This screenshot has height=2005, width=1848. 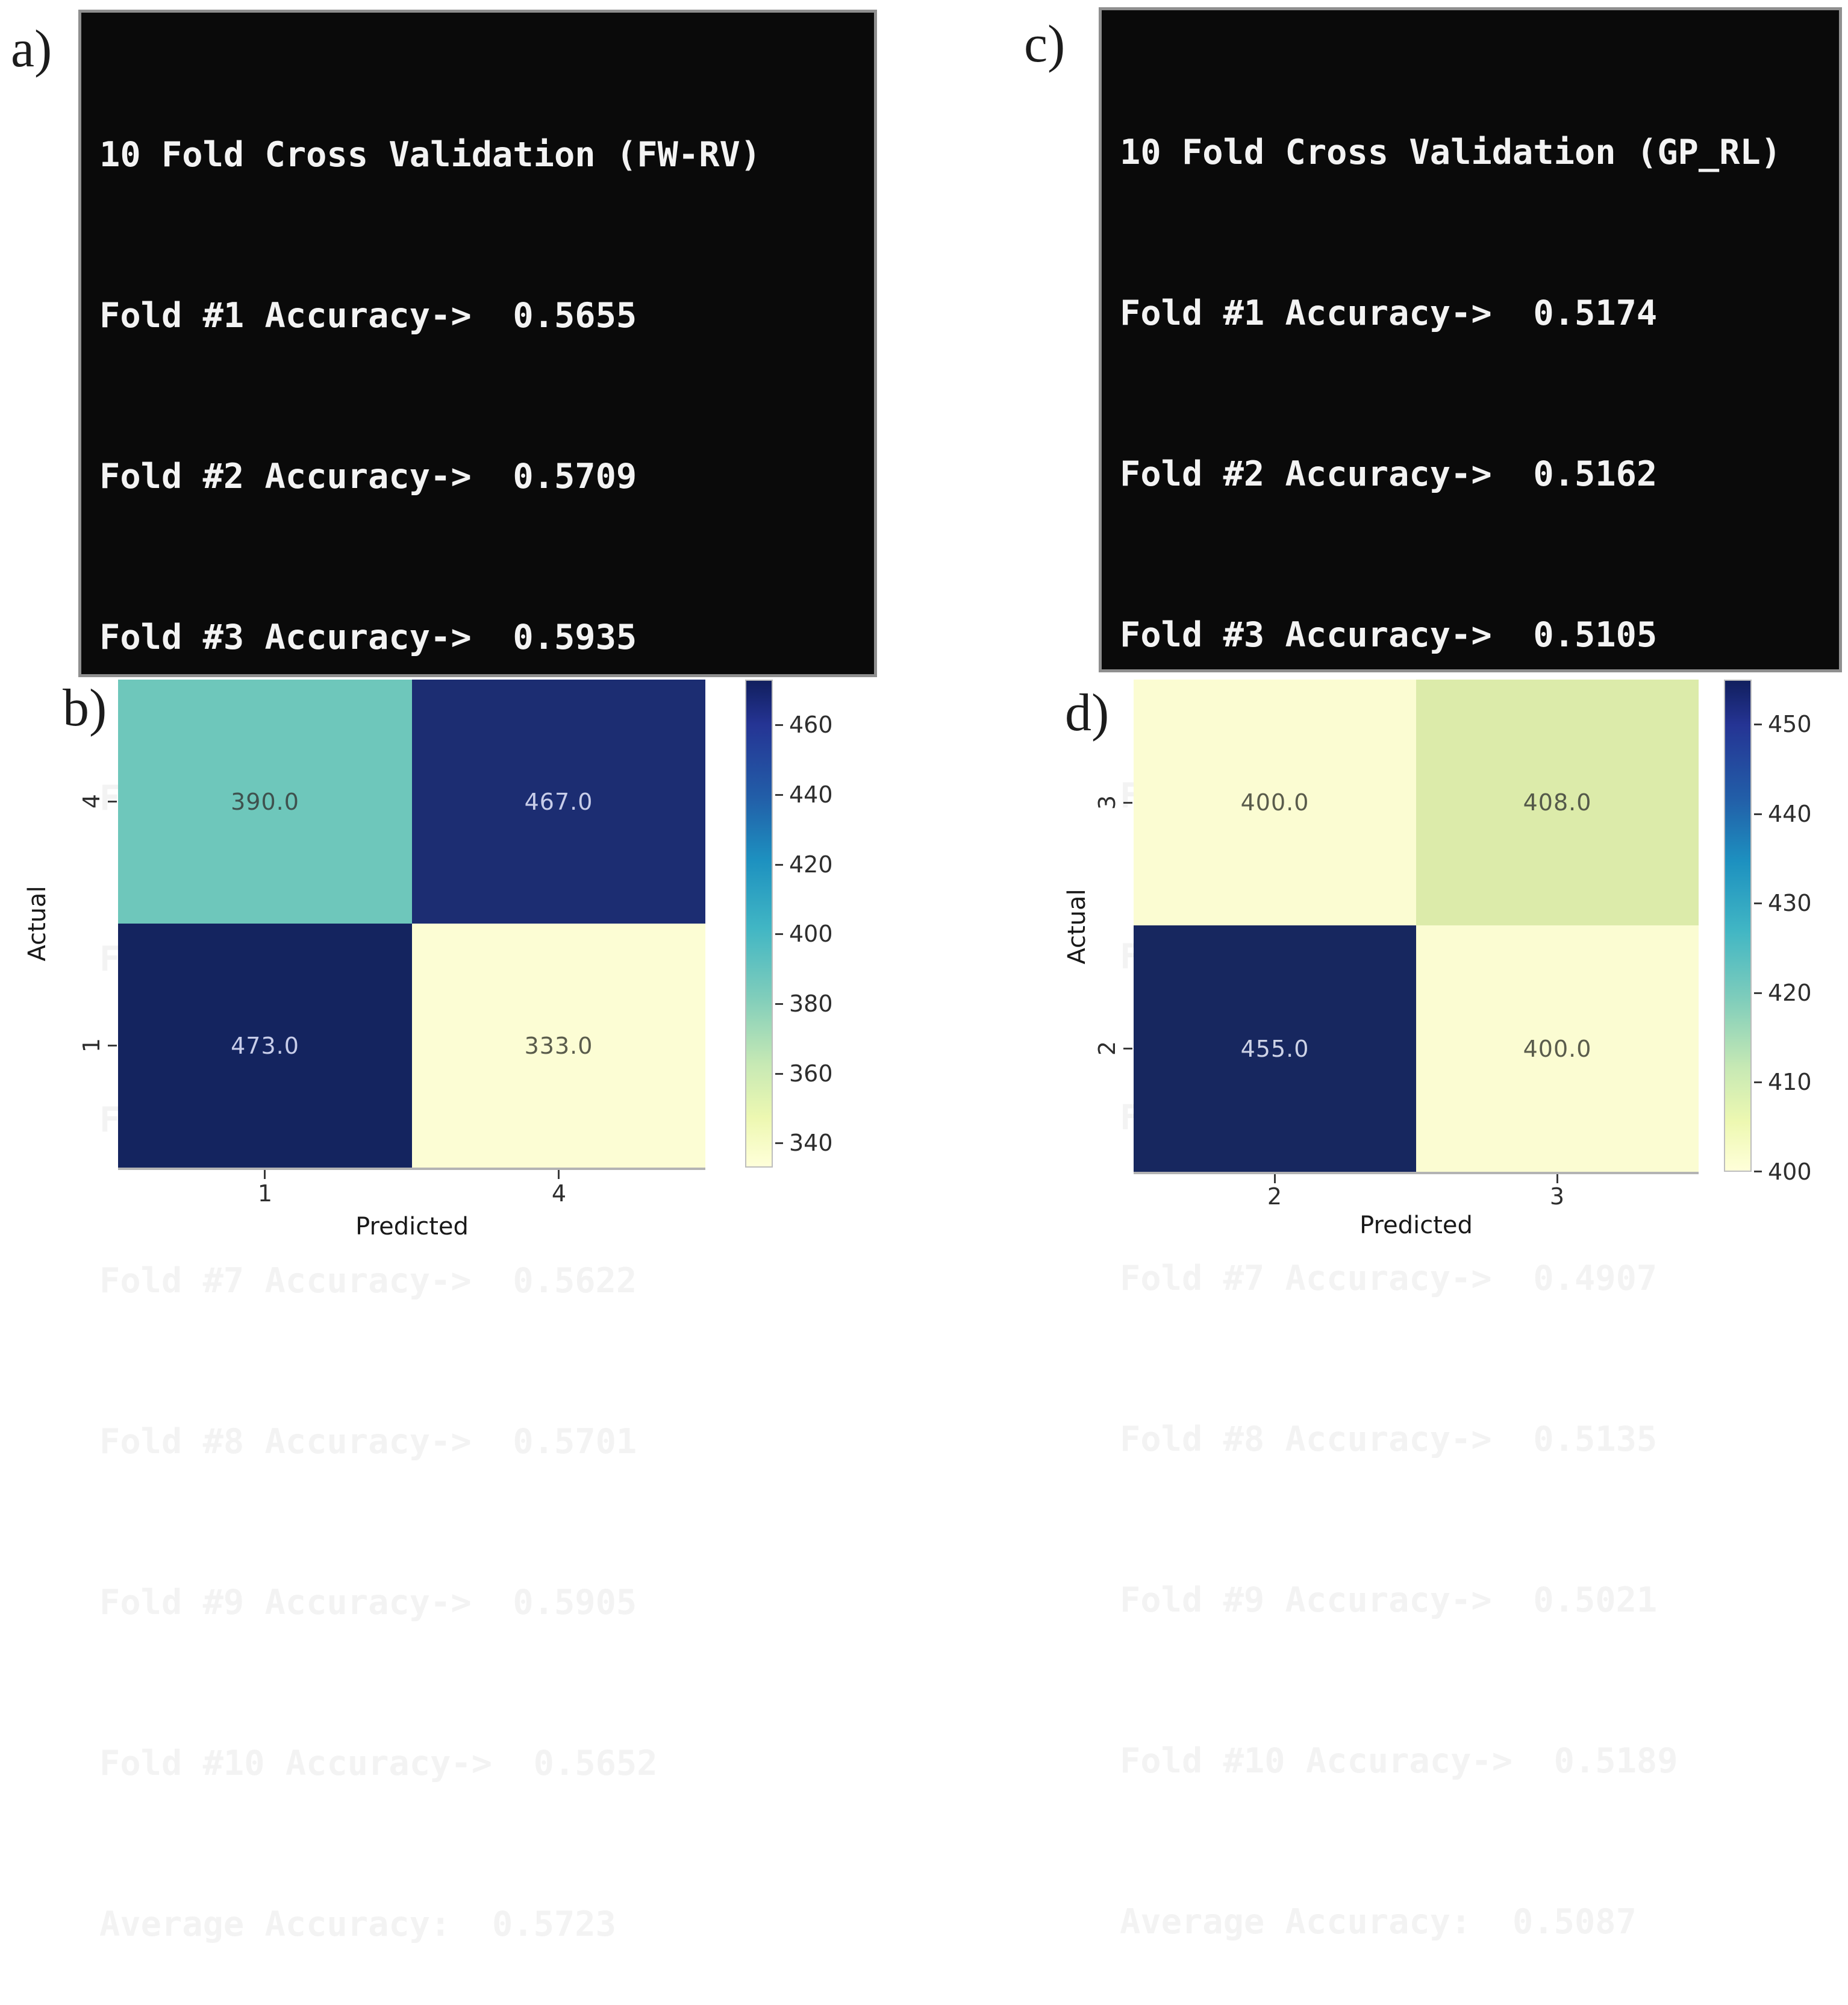 What do you see at coordinates (368, 476) in the screenshot?
I see `terminal-line: Fold #2 Accuracy-> 0.5709` at bounding box center [368, 476].